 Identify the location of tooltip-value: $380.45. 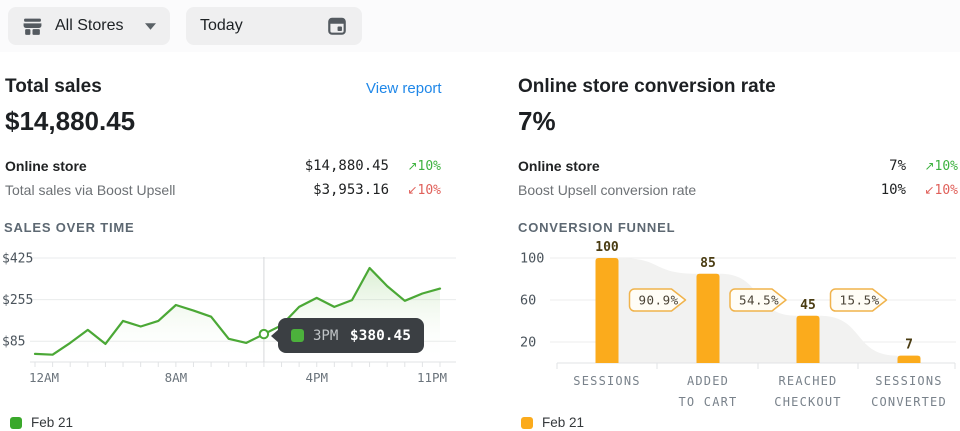
(380, 335).